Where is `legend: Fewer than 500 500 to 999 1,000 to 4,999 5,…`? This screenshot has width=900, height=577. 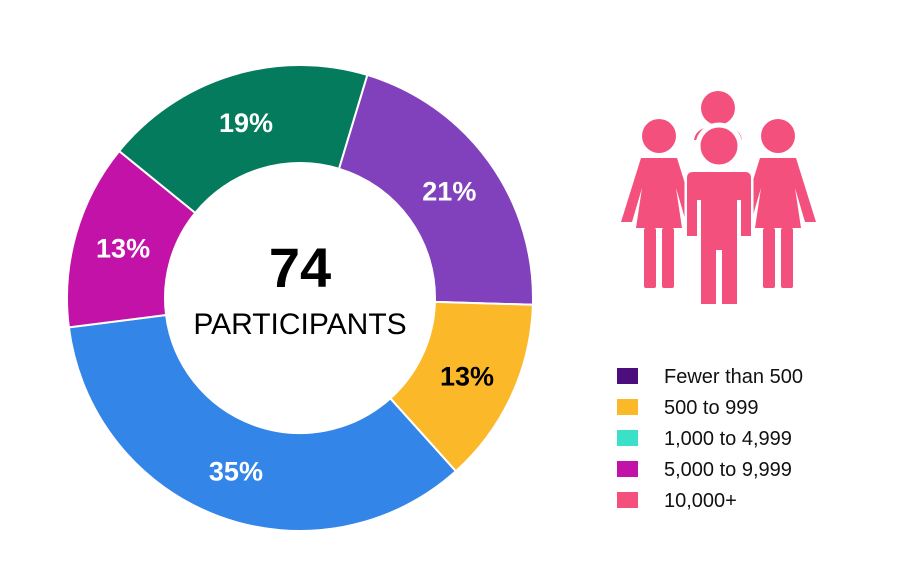 legend: Fewer than 500 500 to 999 1,000 to 4,999 5,… is located at coordinates (710, 439).